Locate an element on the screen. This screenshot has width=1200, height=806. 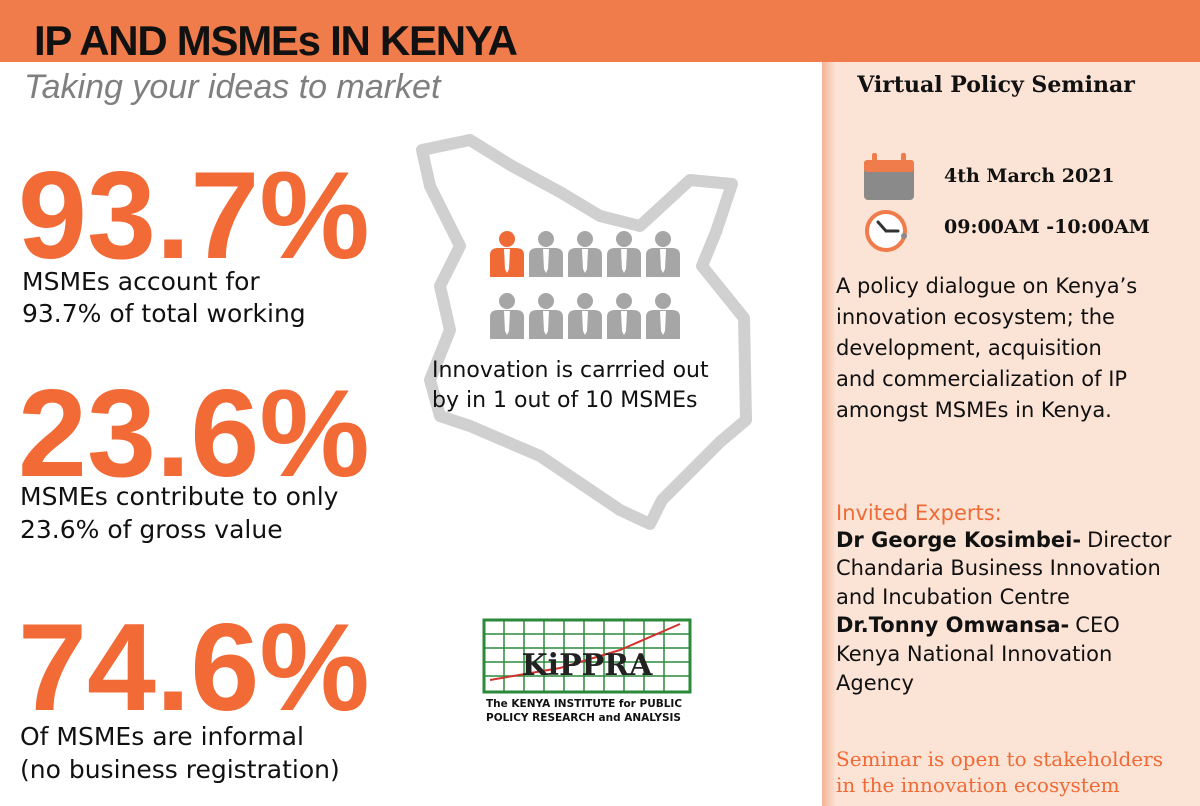
expert-header: Dr George Kosimbei- Director is located at coordinates (1004, 540).